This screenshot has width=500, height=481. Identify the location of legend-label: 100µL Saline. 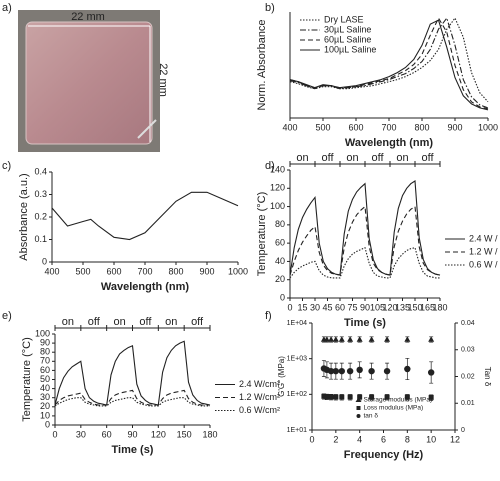
(350, 49).